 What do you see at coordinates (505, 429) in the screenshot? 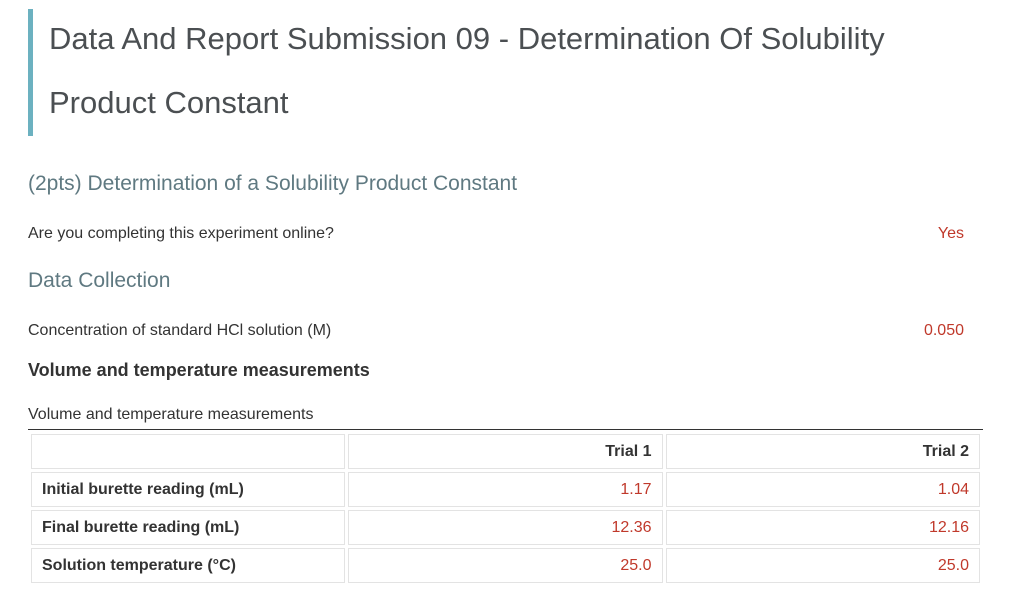
I see `caption-divider` at bounding box center [505, 429].